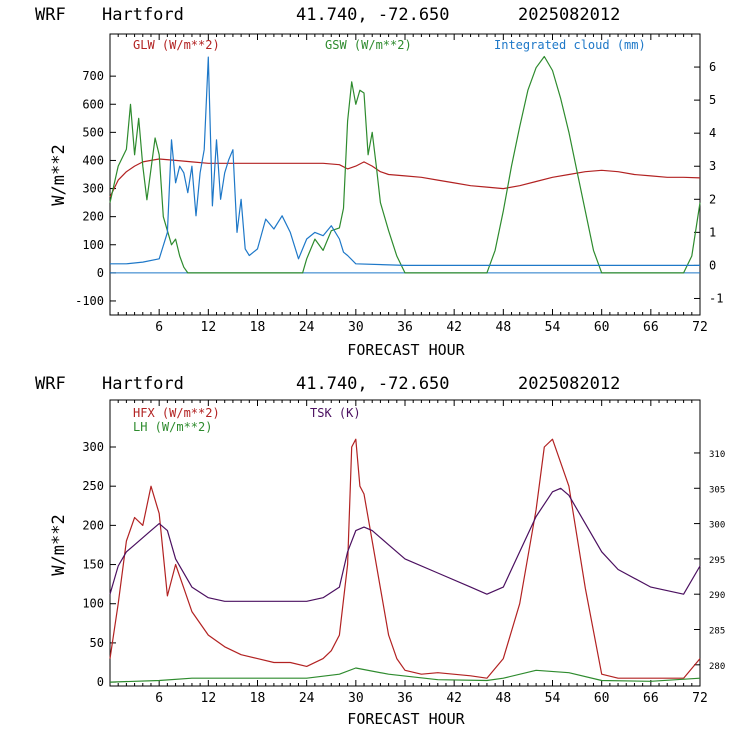  What do you see at coordinates (176, 45) in the screenshot?
I see `legend-glw: GLW (W/m**2)` at bounding box center [176, 45].